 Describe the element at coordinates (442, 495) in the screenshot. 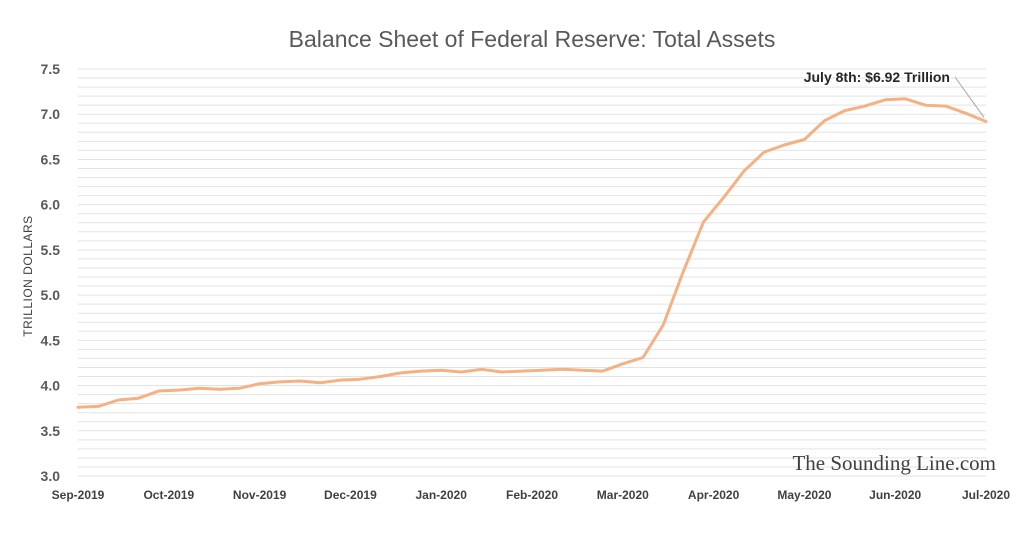

I see `x-tick-label: Jan-2020` at that location.